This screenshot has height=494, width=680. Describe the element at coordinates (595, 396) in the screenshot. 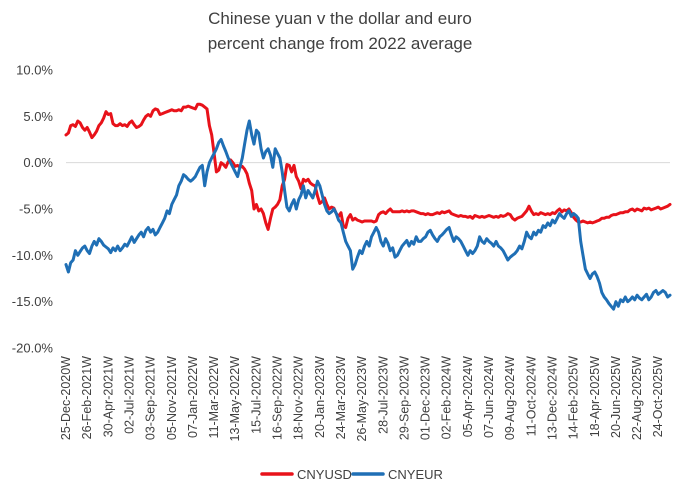

I see `x-tick-label: 18-Apr-2025W` at that location.